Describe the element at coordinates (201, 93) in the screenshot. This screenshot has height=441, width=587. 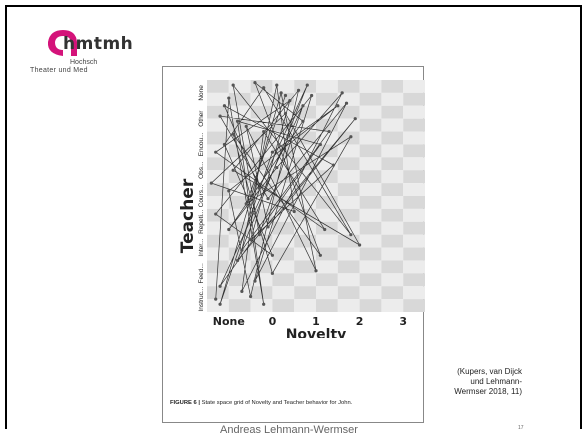
I see `y-tick-label: None` at that location.